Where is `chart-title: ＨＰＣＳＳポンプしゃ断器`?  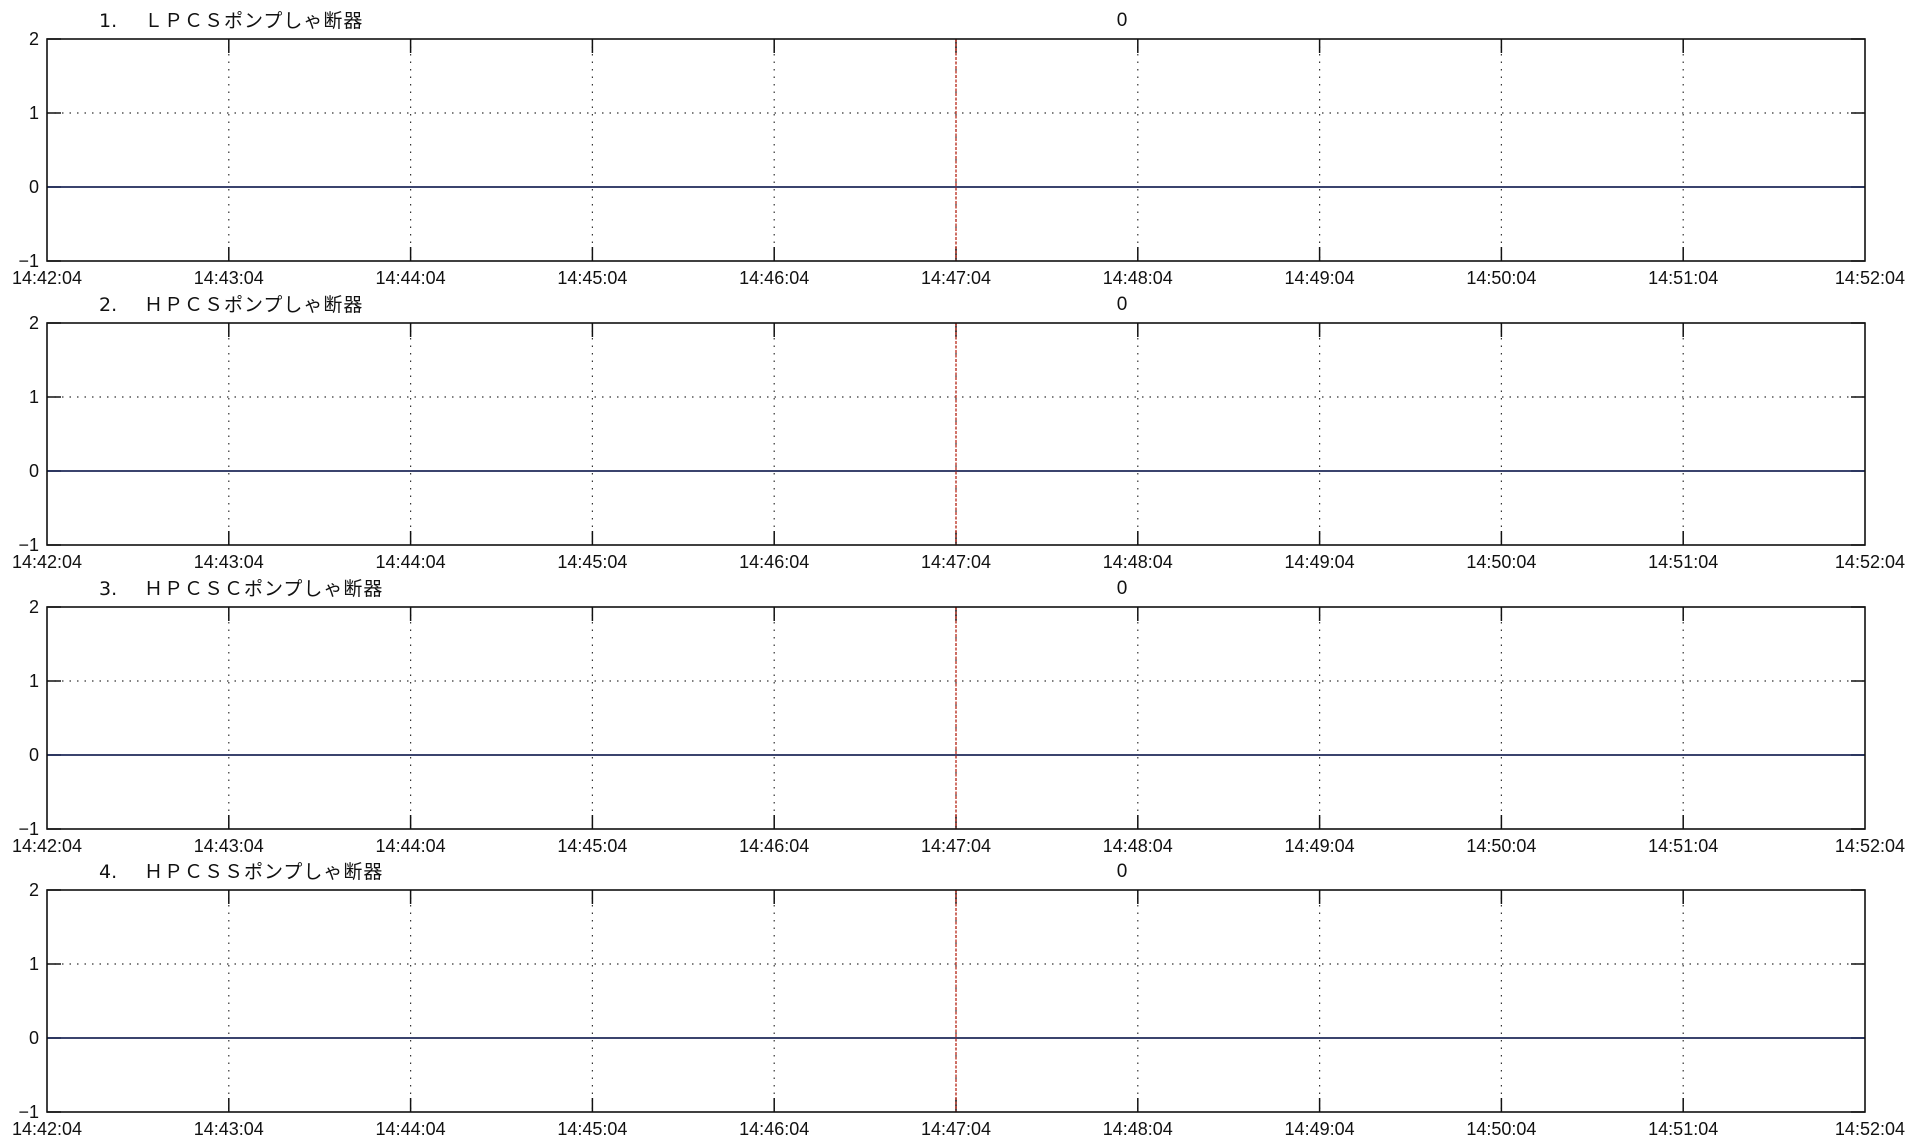 chart-title: ＨＰＣＳＳポンプしゃ断器 is located at coordinates (263, 872).